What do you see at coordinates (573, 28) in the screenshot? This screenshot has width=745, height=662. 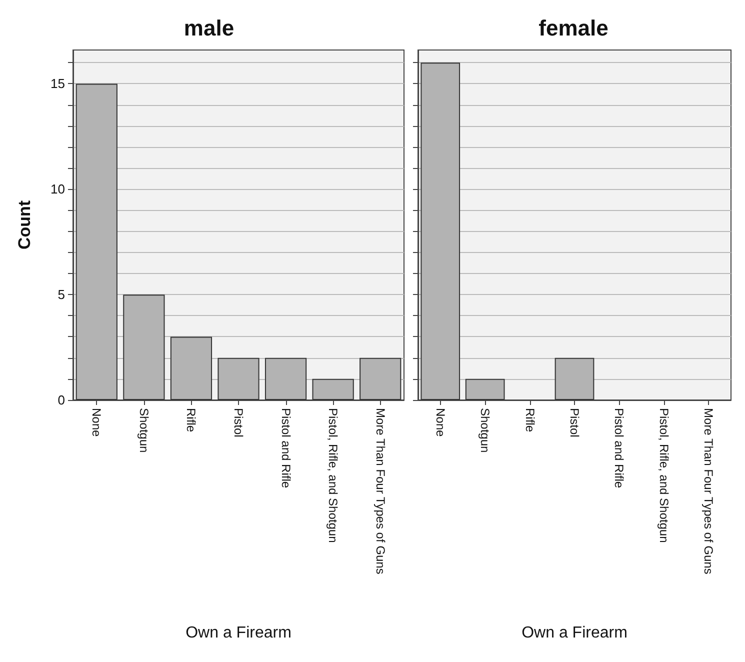 I see `chart-title: female` at bounding box center [573, 28].